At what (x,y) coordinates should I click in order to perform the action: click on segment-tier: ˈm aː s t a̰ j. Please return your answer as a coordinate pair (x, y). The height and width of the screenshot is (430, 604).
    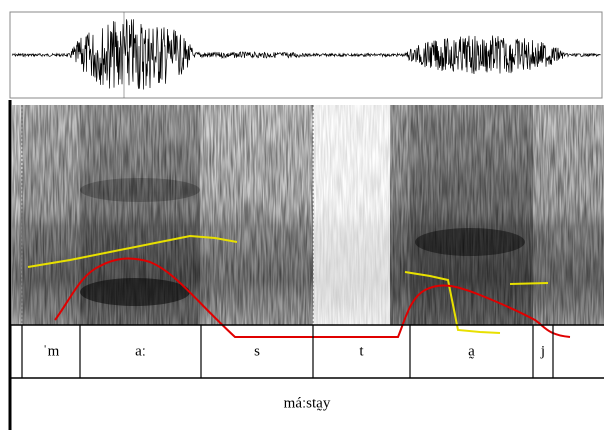
    Looking at the image, I should click on (287, 351).